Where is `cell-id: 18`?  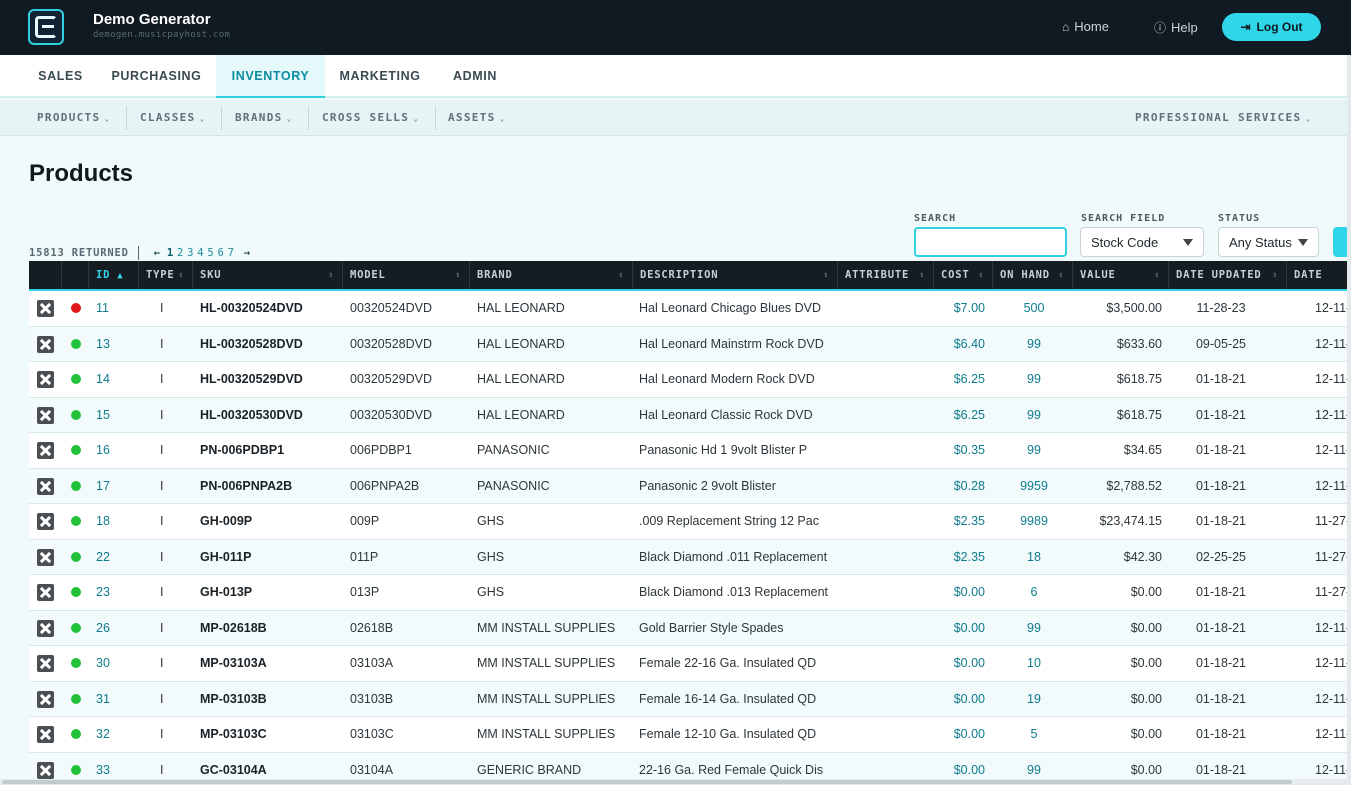
cell-id: 18 is located at coordinates (103, 521).